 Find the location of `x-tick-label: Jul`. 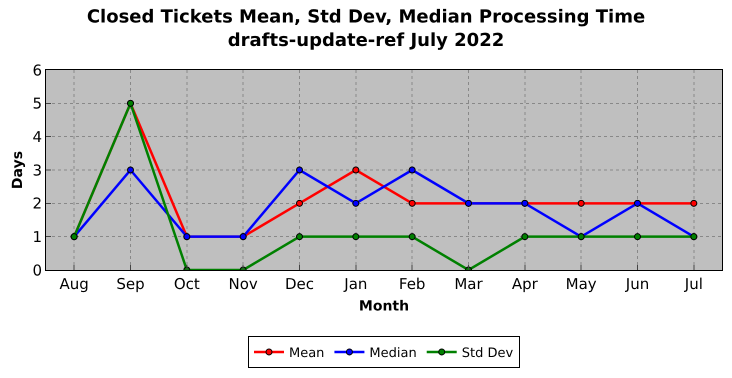

x-tick-label: Jul is located at coordinates (693, 284).